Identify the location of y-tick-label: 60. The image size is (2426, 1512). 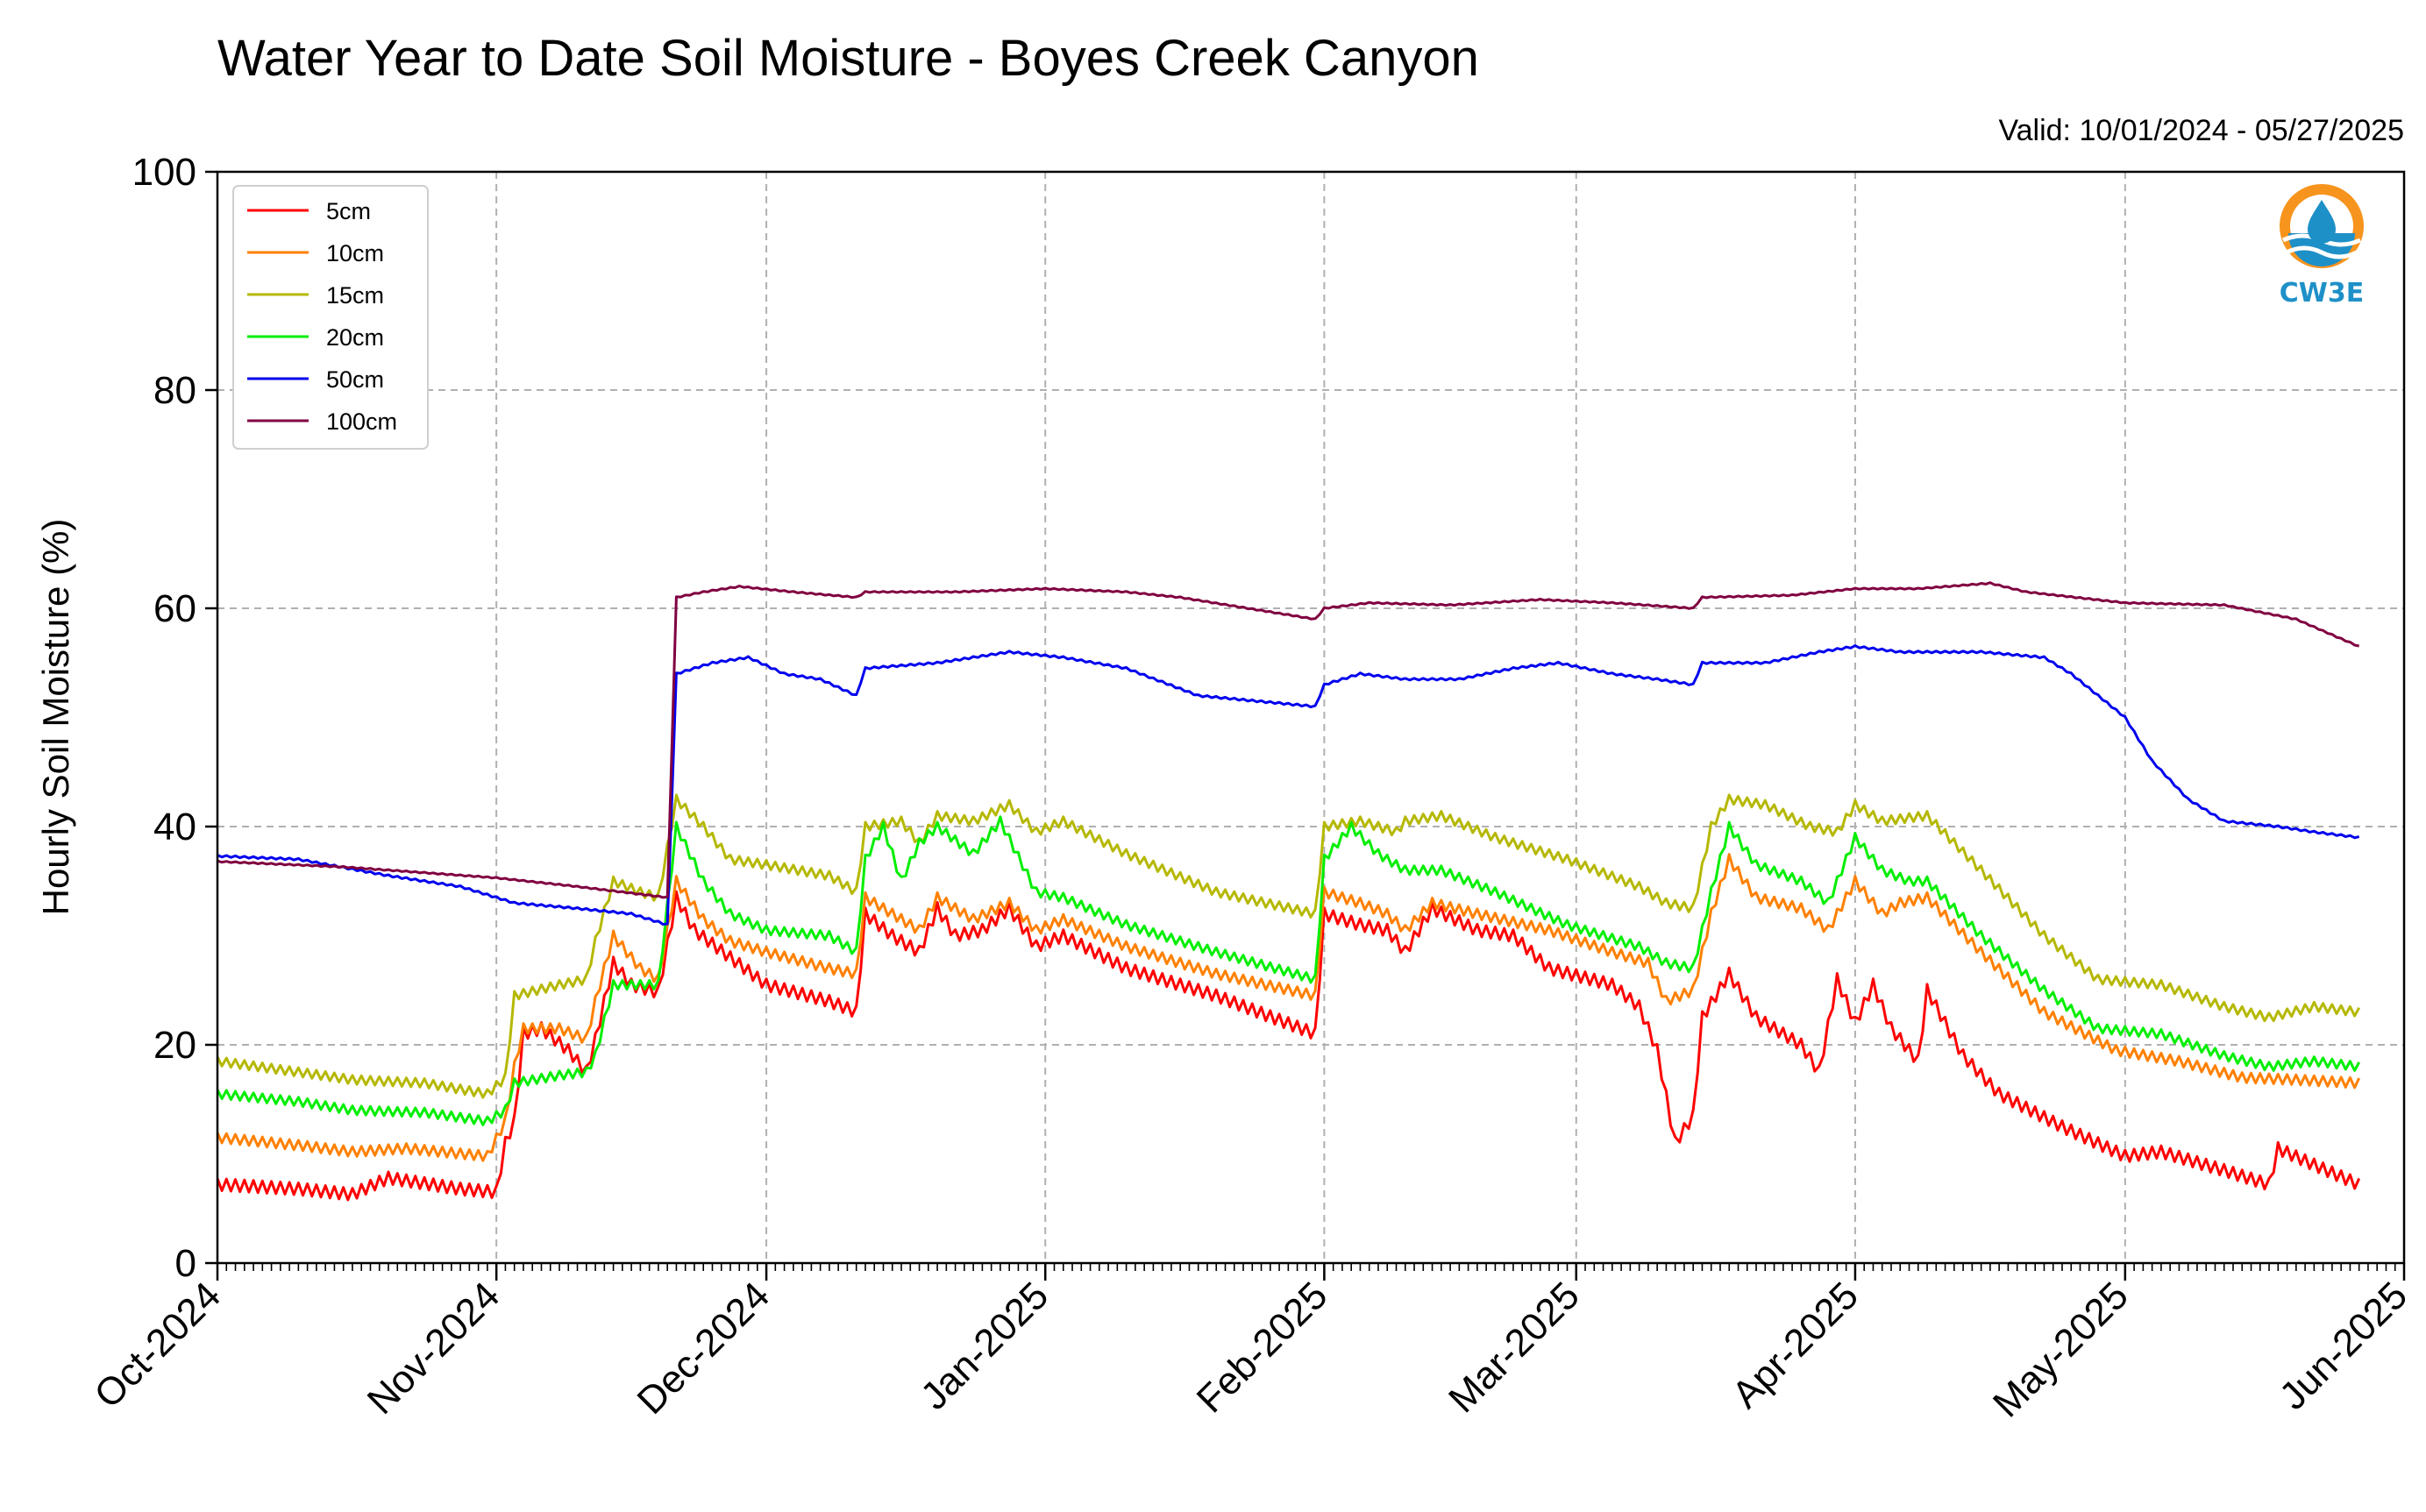
(174, 608).